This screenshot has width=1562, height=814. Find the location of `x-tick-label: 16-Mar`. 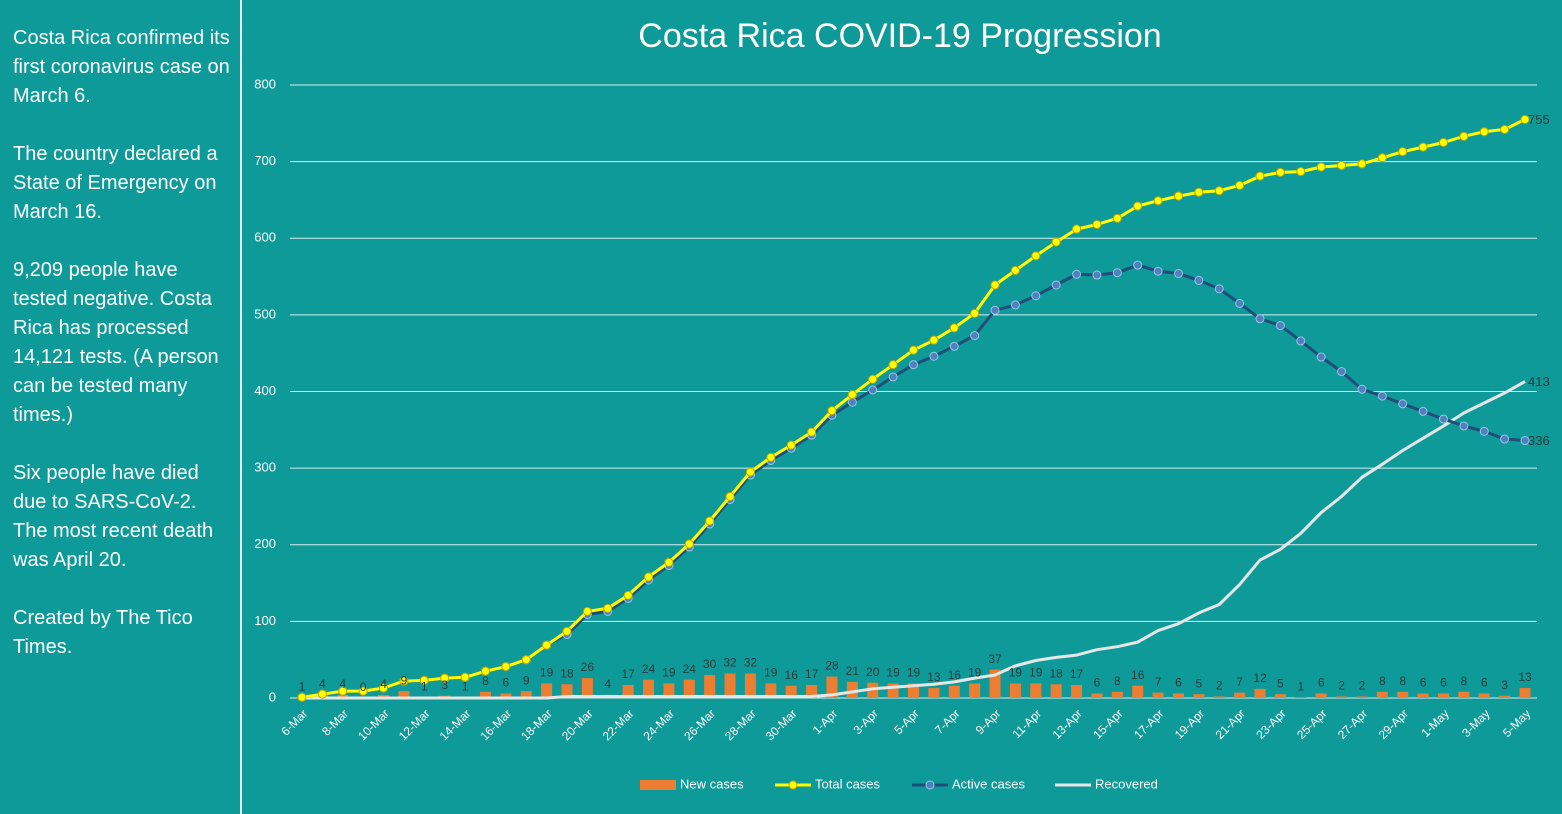

x-tick-label: 16-Mar is located at coordinates (495, 724).